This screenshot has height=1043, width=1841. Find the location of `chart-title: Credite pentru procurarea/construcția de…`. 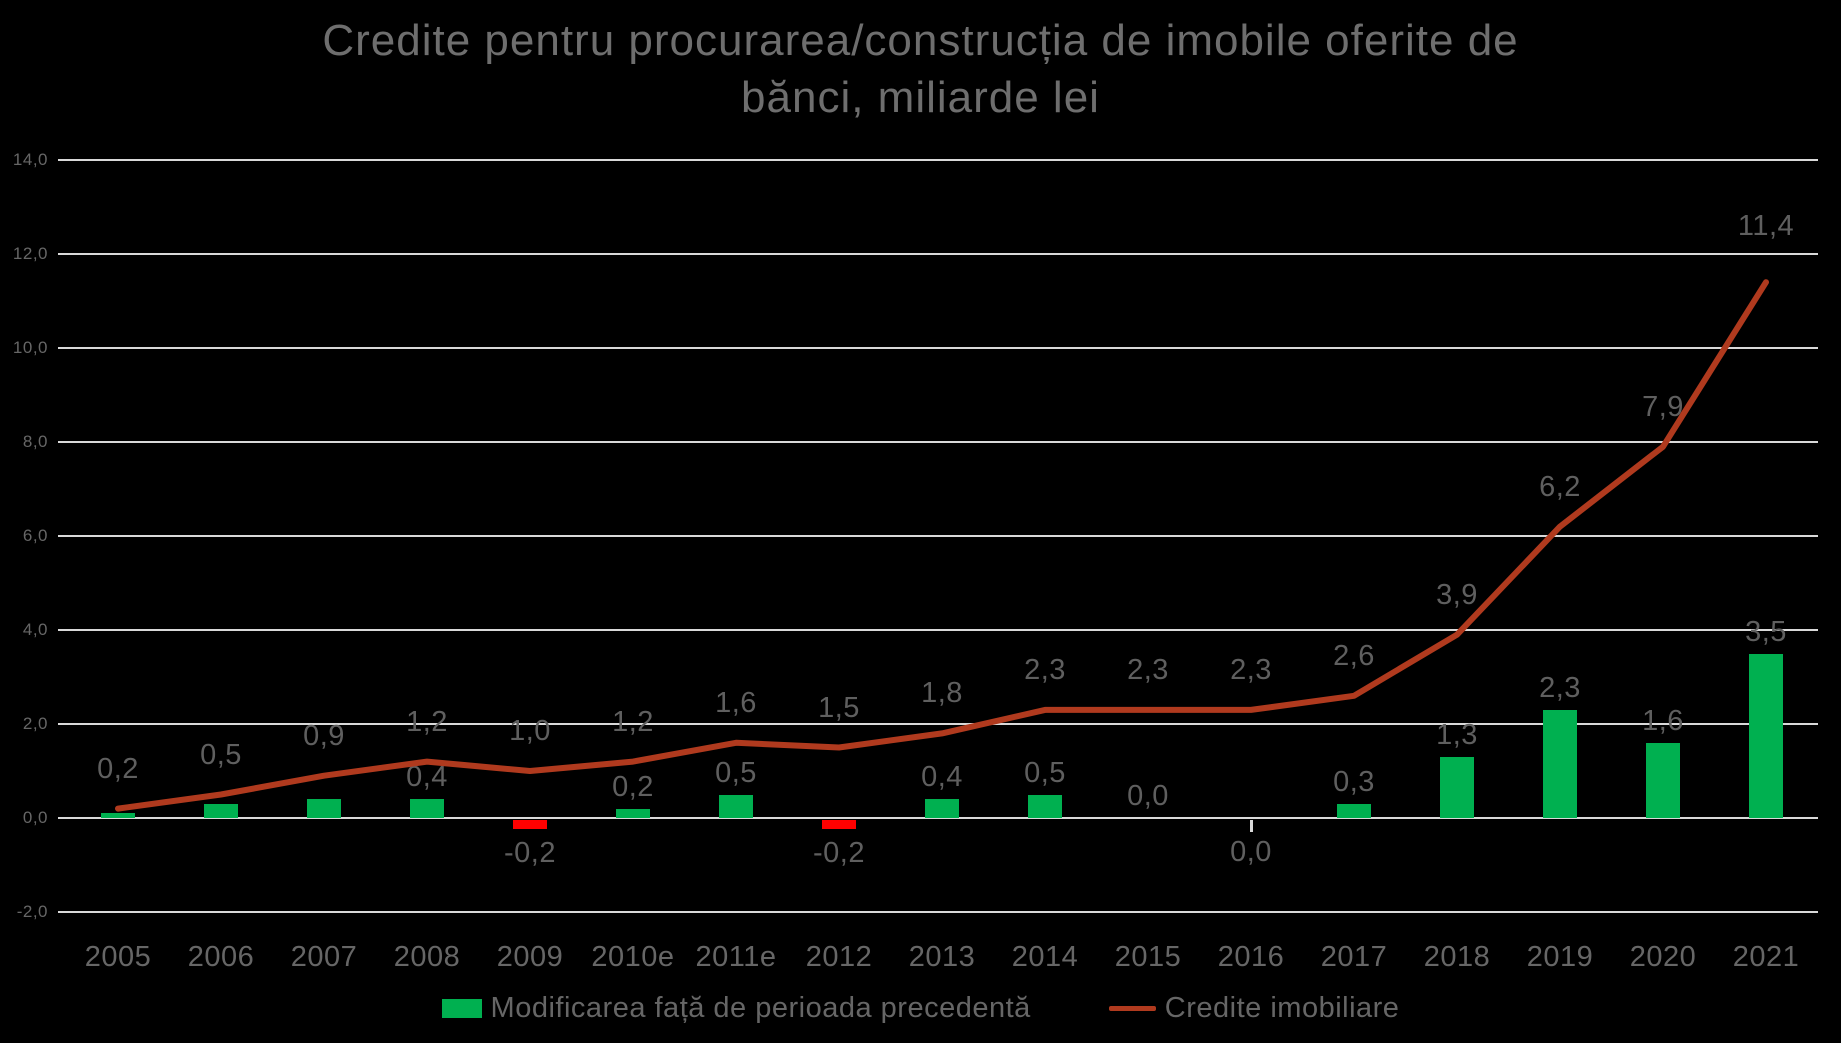

chart-title: Credite pentru procurarea/construcția de… is located at coordinates (920, 69).